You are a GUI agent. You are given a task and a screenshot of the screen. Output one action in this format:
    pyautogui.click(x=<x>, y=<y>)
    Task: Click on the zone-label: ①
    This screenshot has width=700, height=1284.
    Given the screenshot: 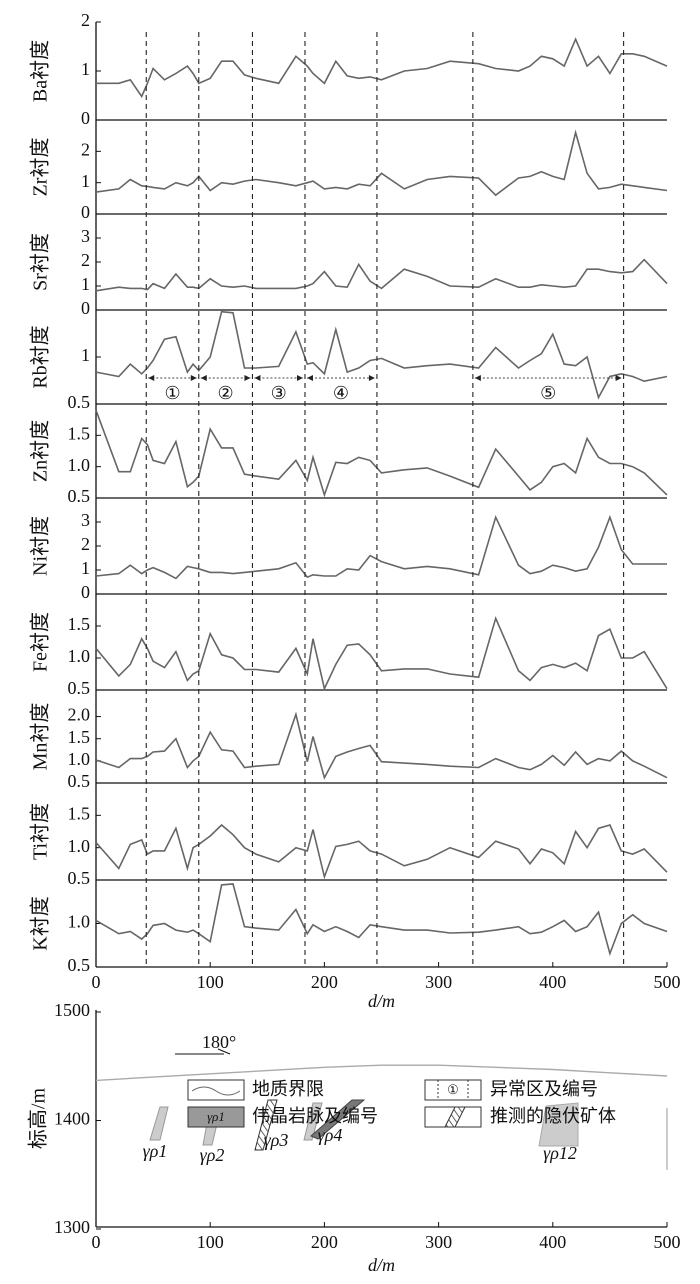 What is the action you would take?
    pyautogui.click(x=172, y=393)
    